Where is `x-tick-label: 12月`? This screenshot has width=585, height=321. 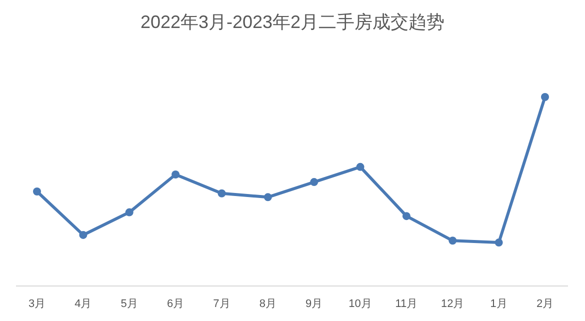
x-tick-label: 12月 is located at coordinates (452, 304).